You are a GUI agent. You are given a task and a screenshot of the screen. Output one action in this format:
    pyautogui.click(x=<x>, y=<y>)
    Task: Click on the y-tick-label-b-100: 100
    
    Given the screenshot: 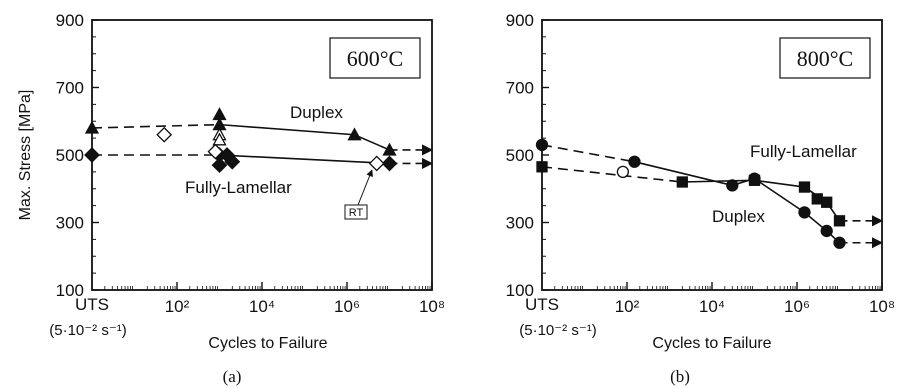 What is the action you would take?
    pyautogui.click(x=520, y=290)
    